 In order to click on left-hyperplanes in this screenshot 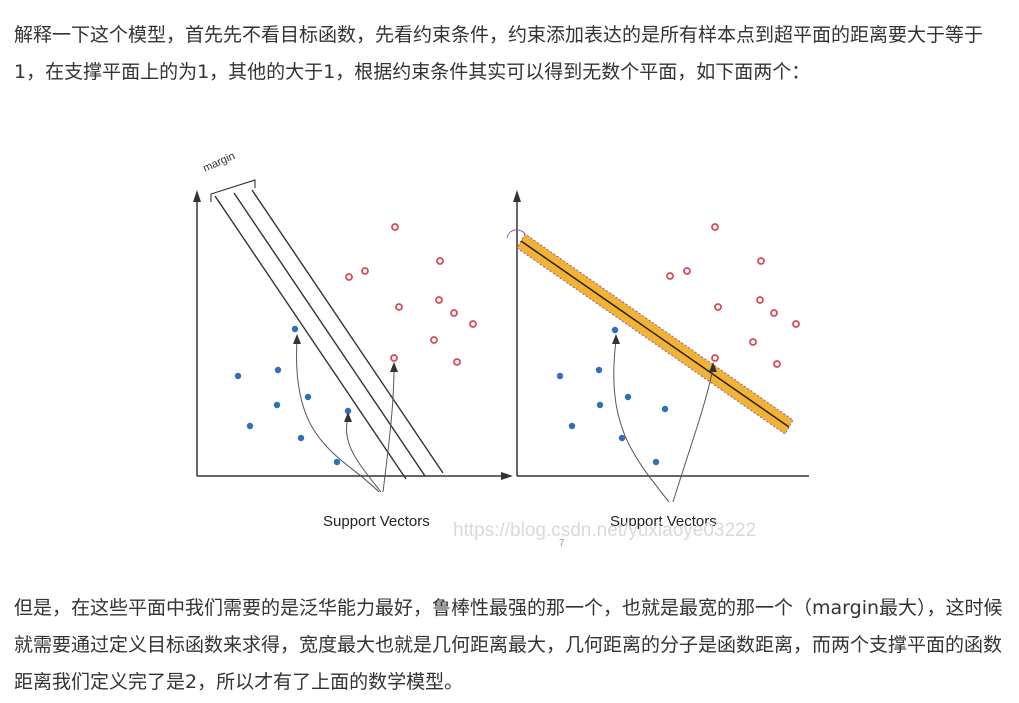, I will do `click(329, 334)`.